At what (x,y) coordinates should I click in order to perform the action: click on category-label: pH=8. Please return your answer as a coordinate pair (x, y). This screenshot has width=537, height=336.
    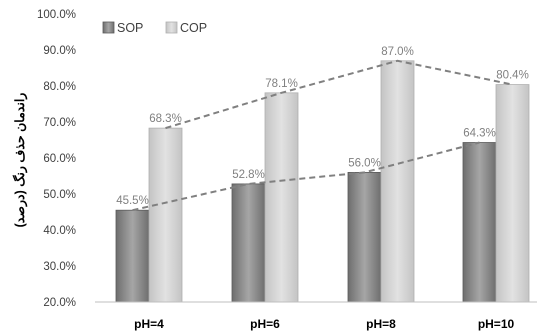
    Looking at the image, I should click on (381, 324).